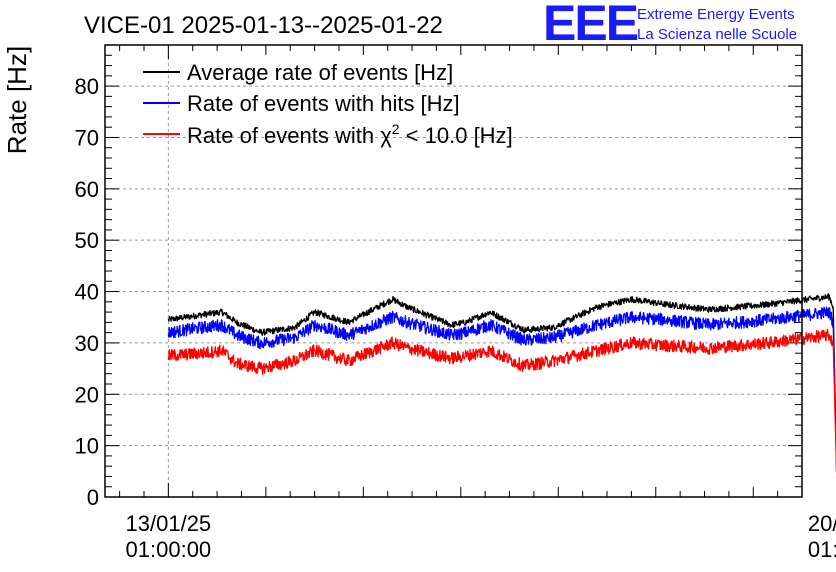 Image resolution: width=836 pixels, height=572 pixels. I want to click on y-tick-label: 40, so click(87, 292).